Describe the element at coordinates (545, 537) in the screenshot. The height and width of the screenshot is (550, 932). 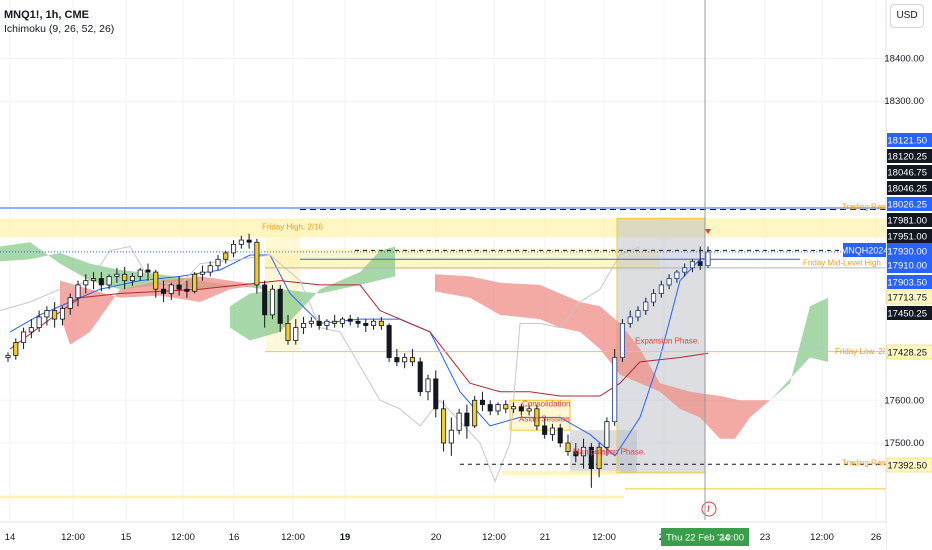
I see `x-tick-label: 21` at that location.